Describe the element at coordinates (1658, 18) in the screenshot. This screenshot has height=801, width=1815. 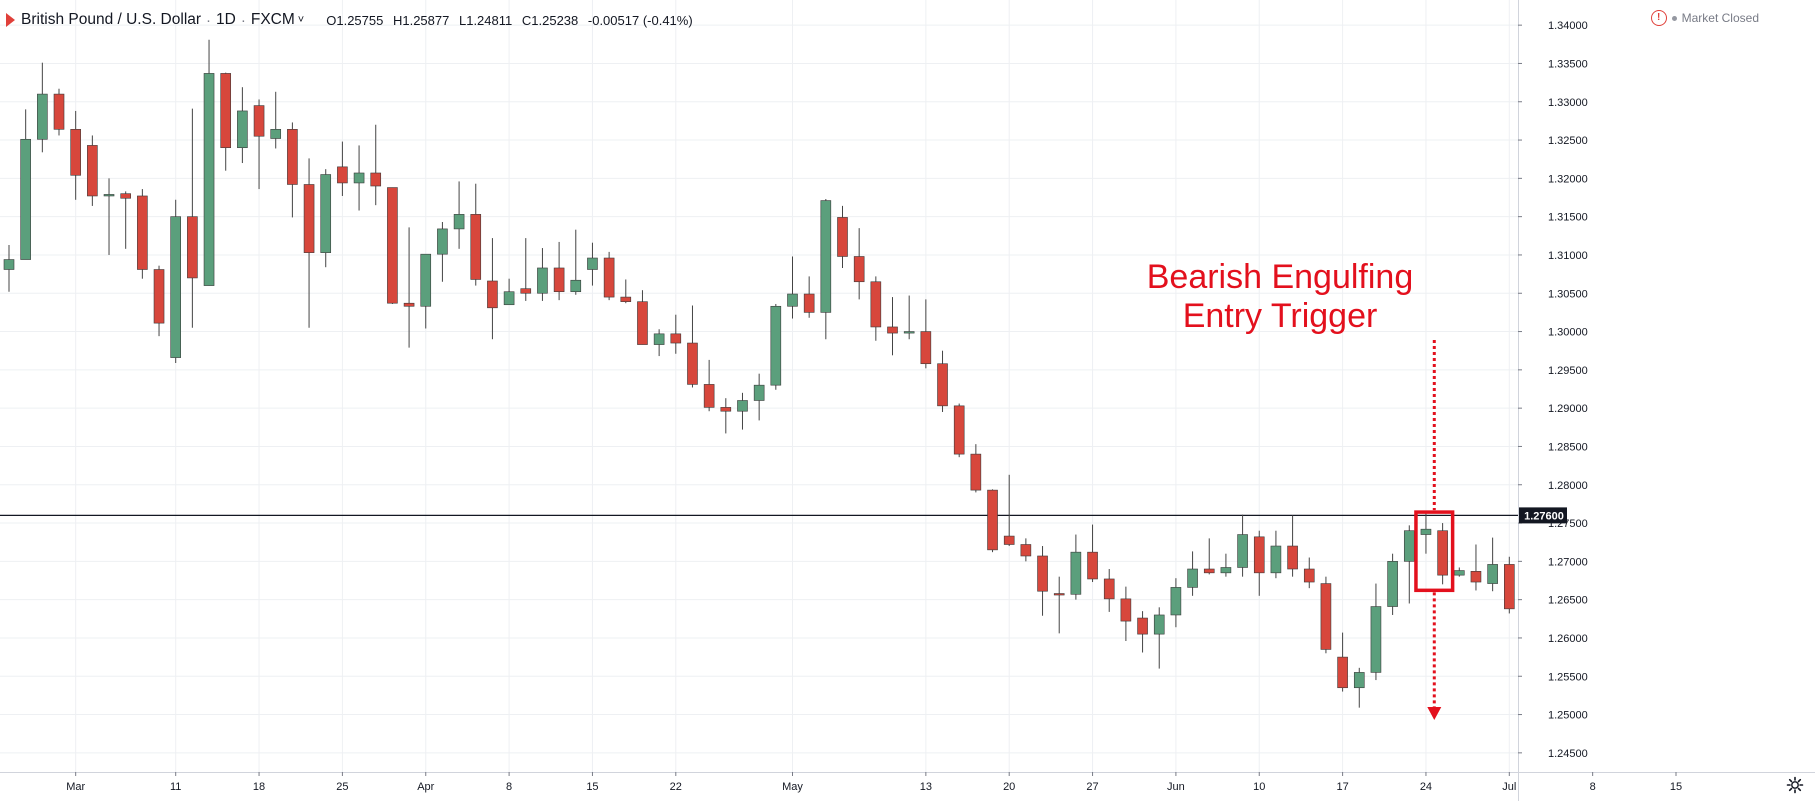
I see `alert-circle-icon: !` at that location.